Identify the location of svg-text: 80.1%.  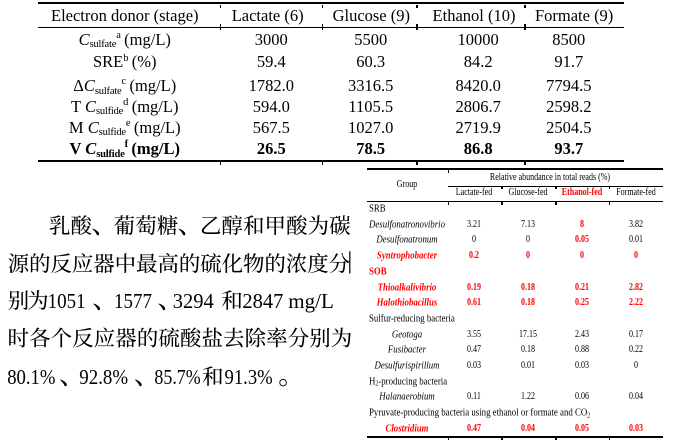
(31, 377).